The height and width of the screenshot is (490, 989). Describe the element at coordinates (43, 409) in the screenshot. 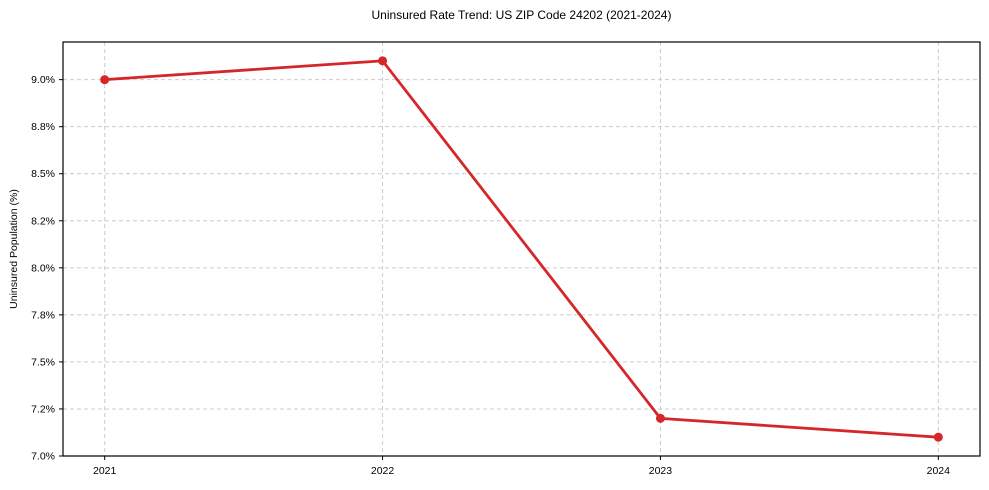

I see `y-tick-label: 7.2%` at that location.